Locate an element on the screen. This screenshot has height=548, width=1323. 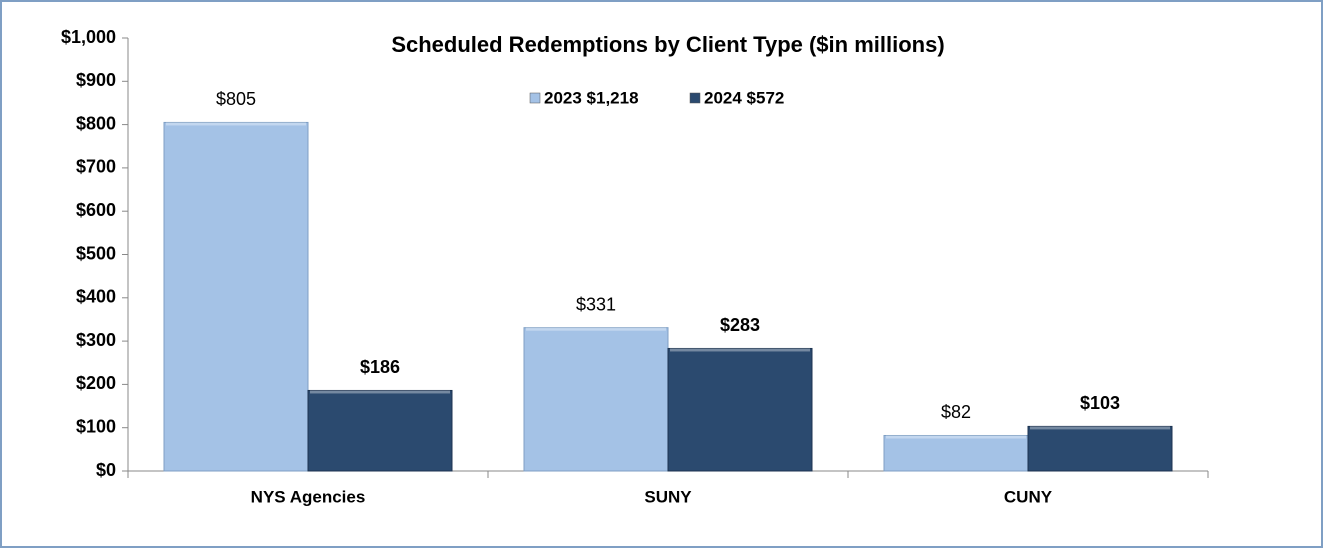
y-tick-label: $400 is located at coordinates (96, 297).